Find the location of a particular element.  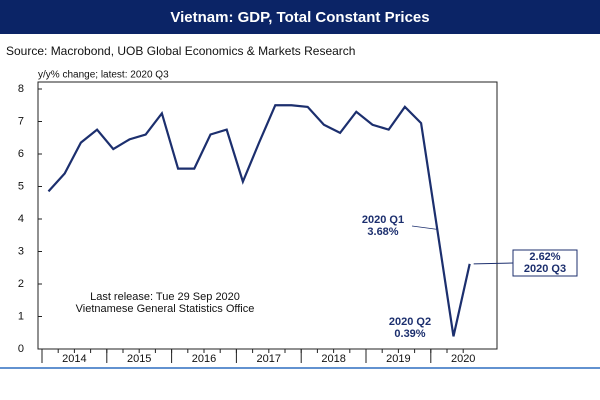

title-bar is located at coordinates (300, 17).